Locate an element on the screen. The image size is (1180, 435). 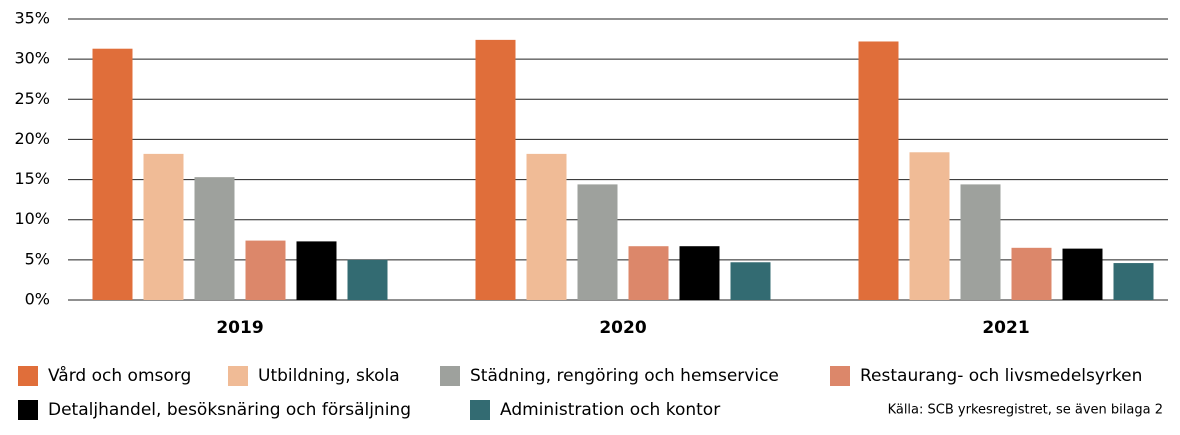
x-tick-label: 2021 is located at coordinates (1005, 328).